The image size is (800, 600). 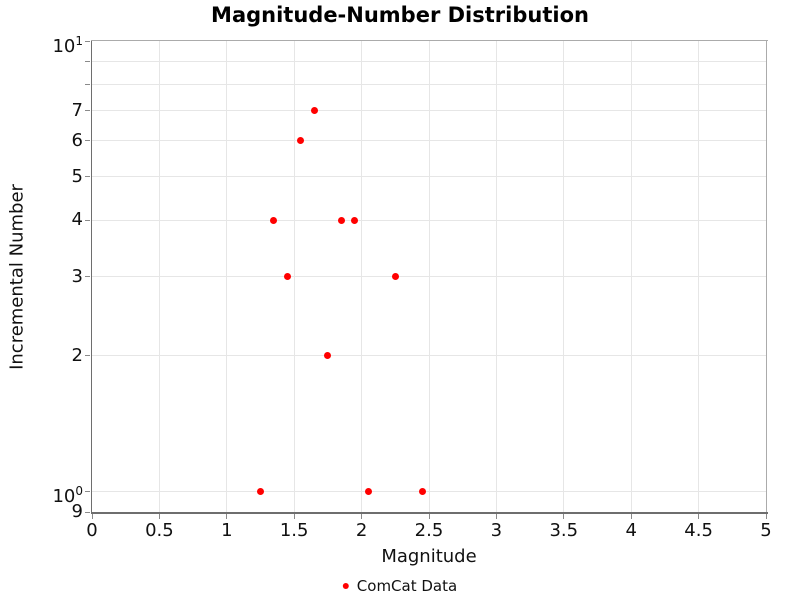 I want to click on x-tick-label: 4, so click(x=631, y=530).